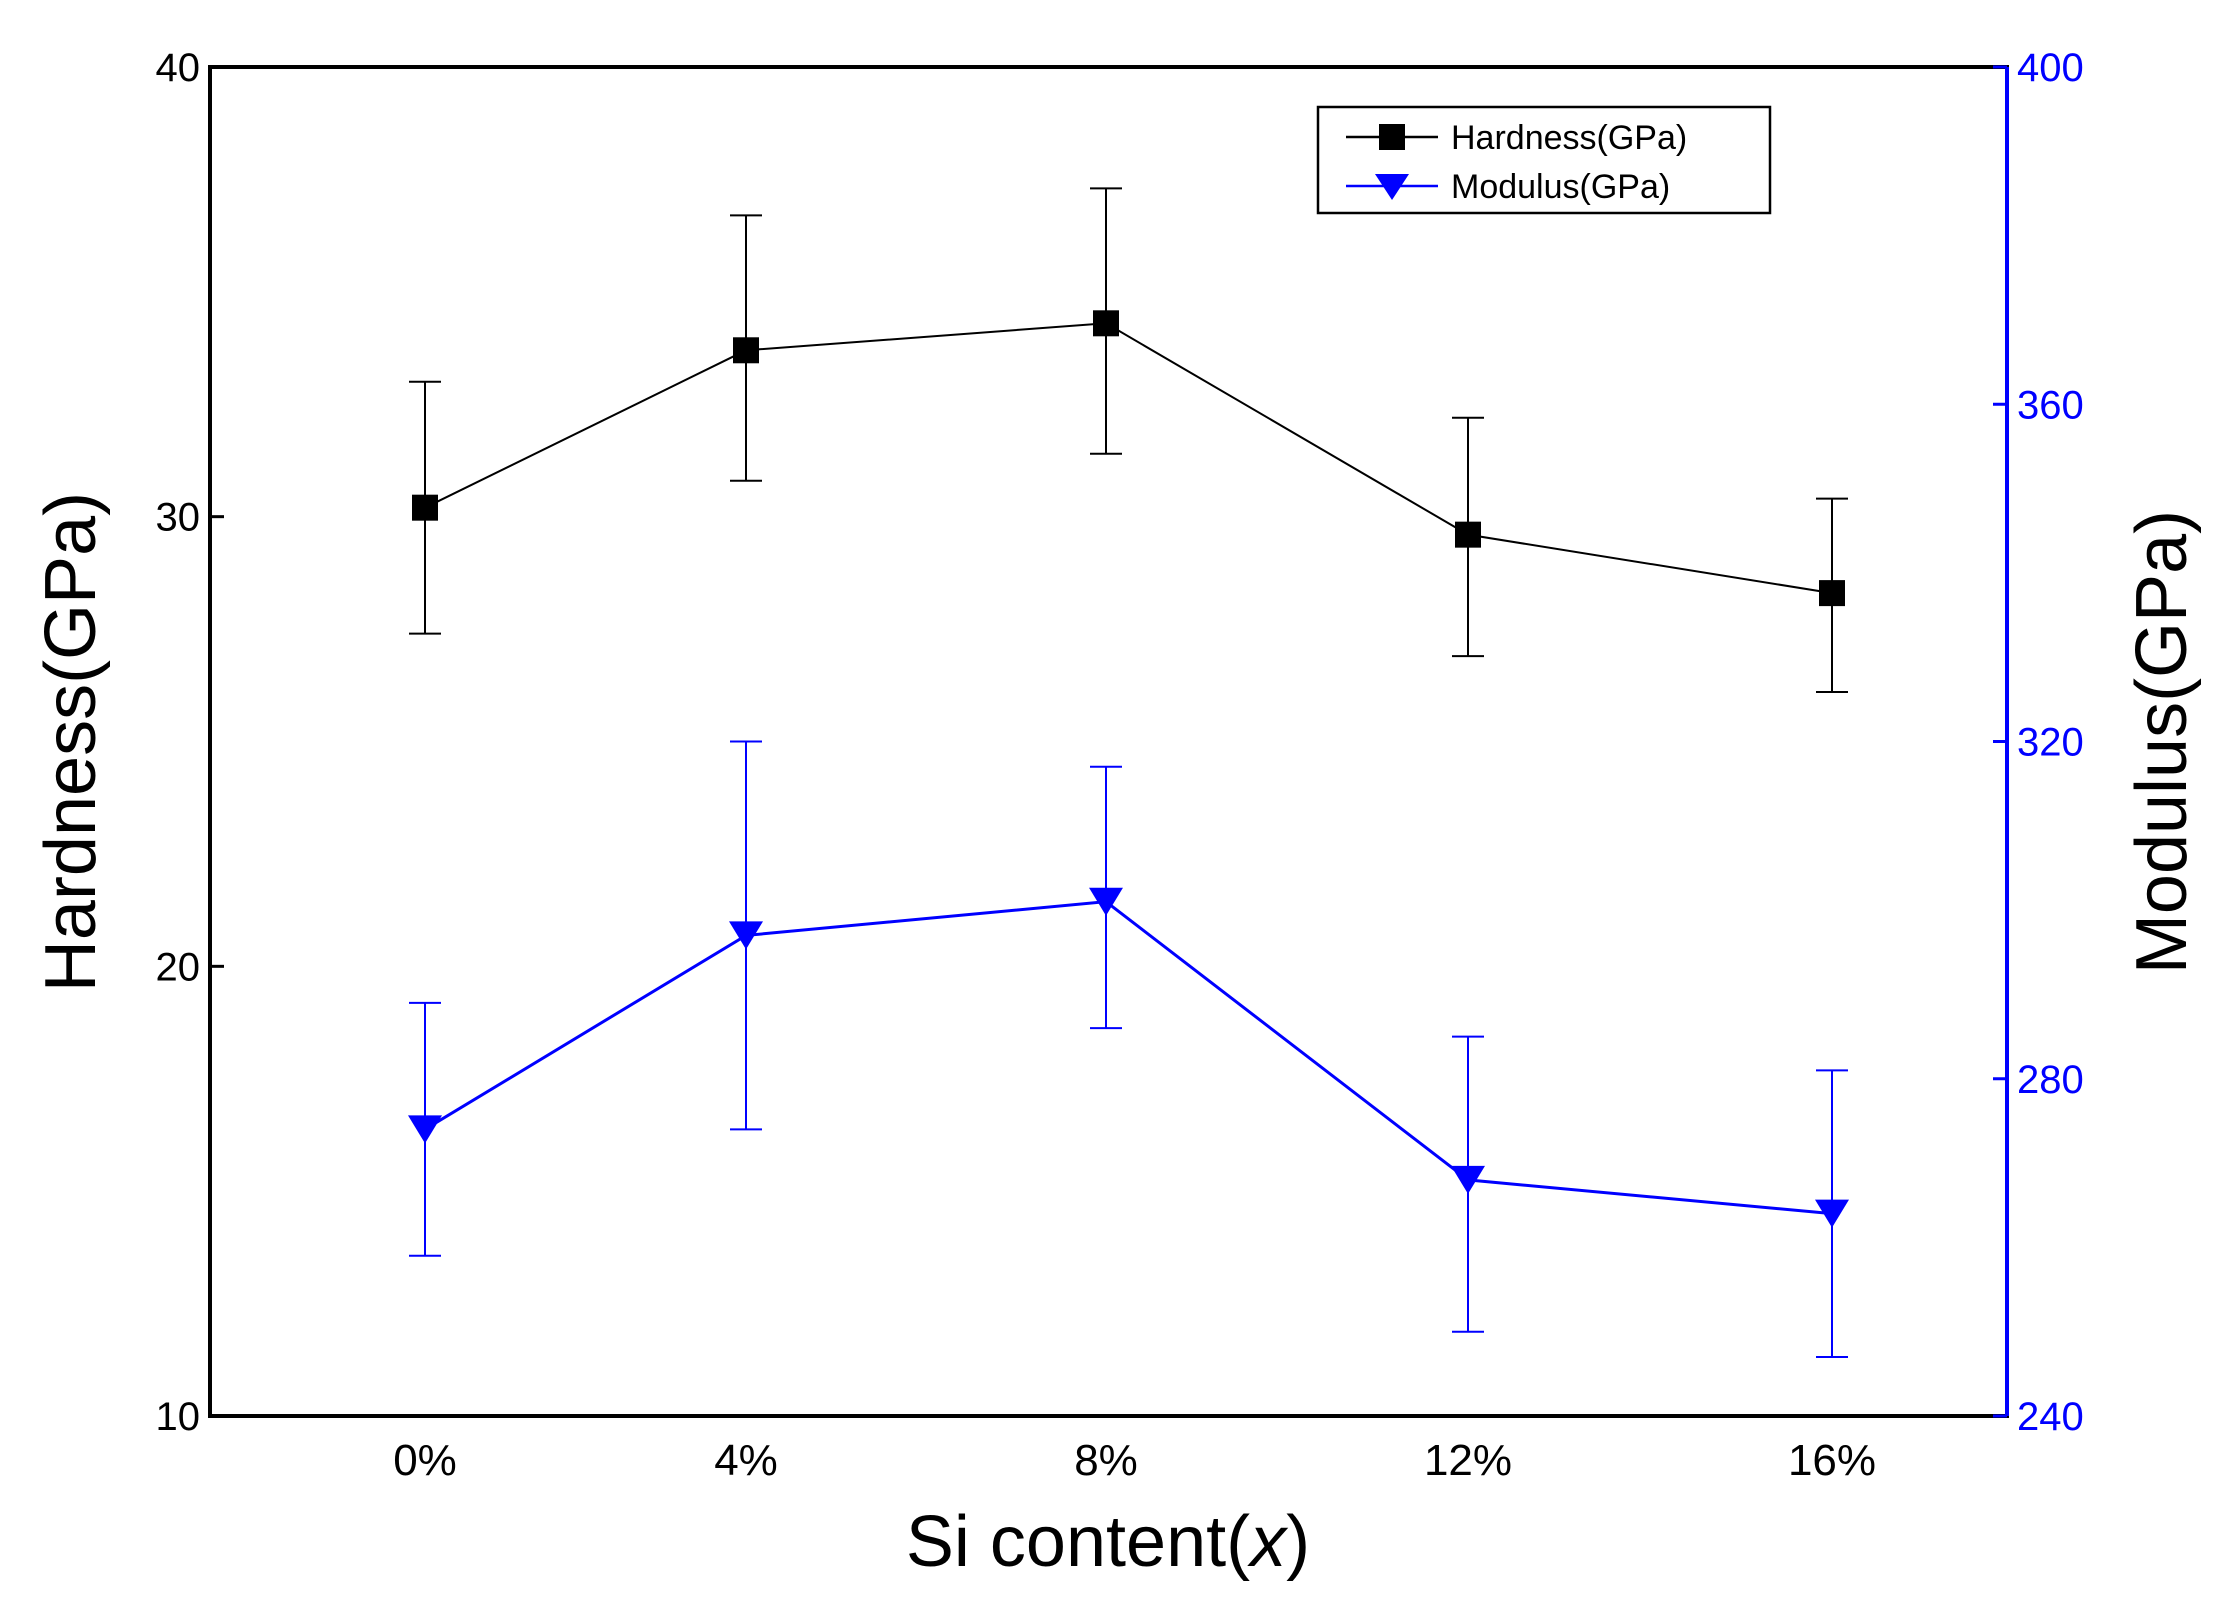 The image size is (2219, 1622). Describe the element at coordinates (1078, 1542) in the screenshot. I see `x-axis-title-prefix: Si content(` at that location.